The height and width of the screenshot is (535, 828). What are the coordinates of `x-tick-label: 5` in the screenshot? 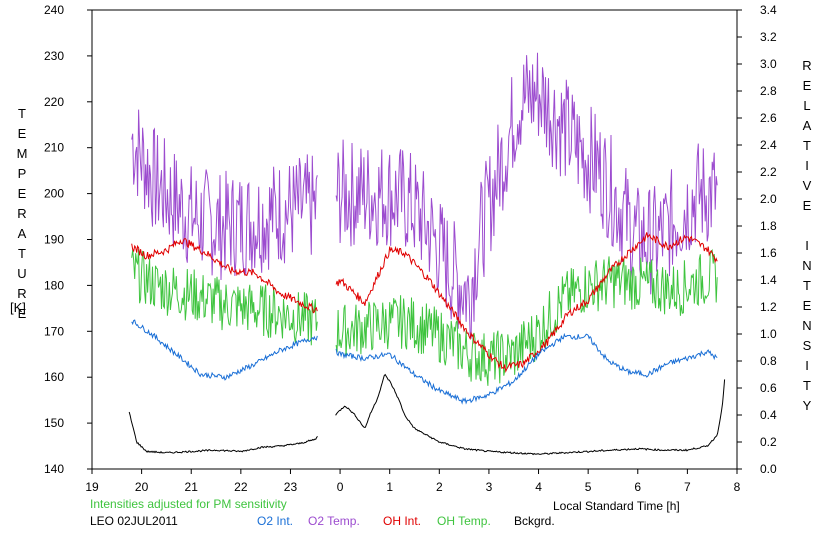 It's located at (588, 487).